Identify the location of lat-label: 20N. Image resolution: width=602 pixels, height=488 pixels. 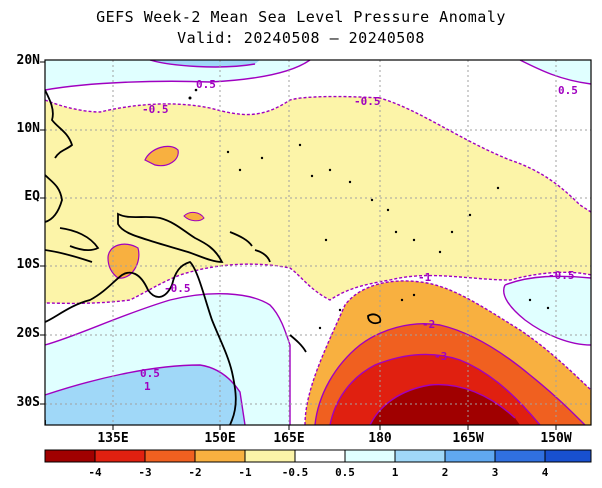
(28, 60).